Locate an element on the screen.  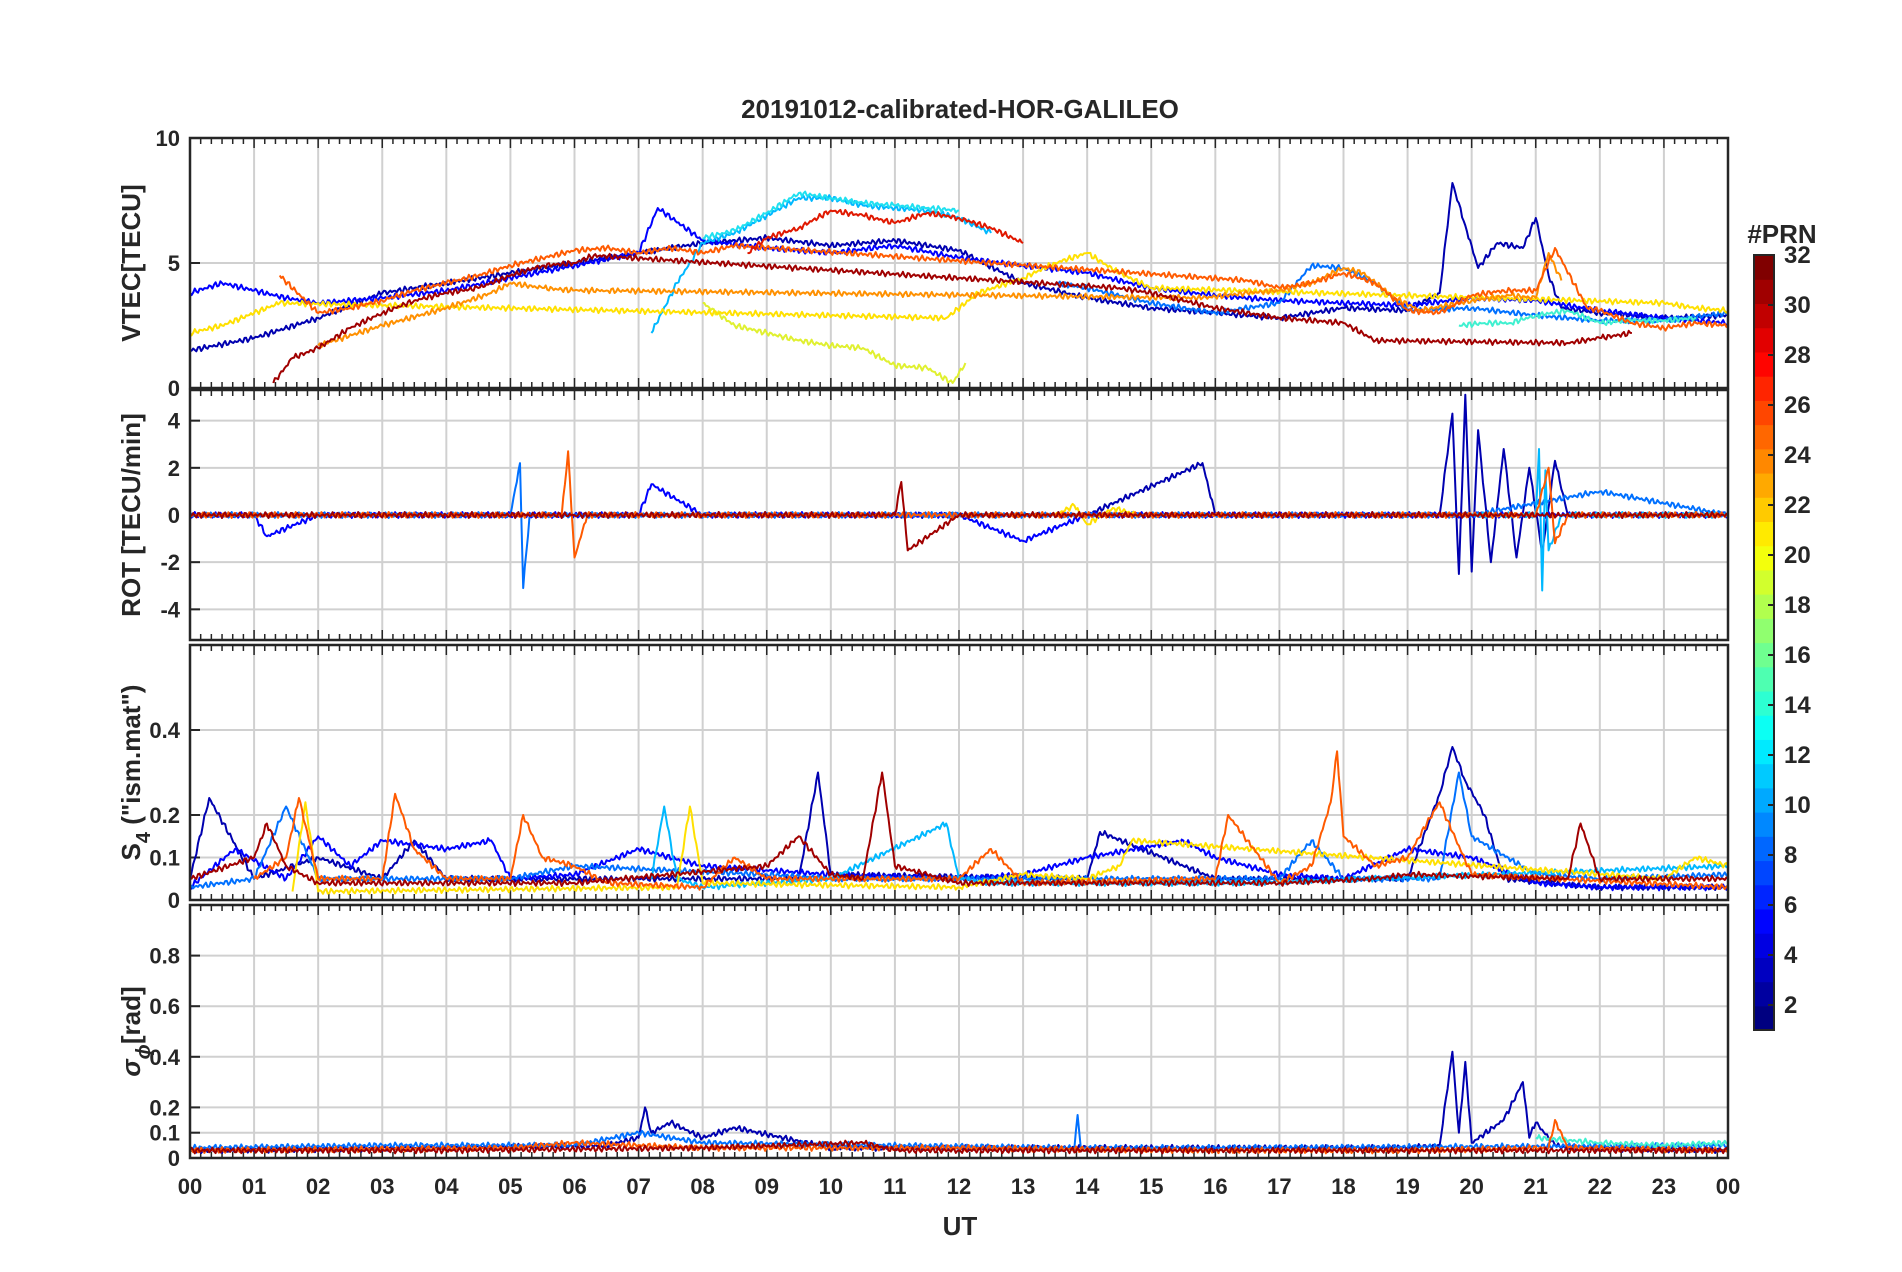
y-axis-label: S4 ("ism.mat") is located at coordinates (135, 773).